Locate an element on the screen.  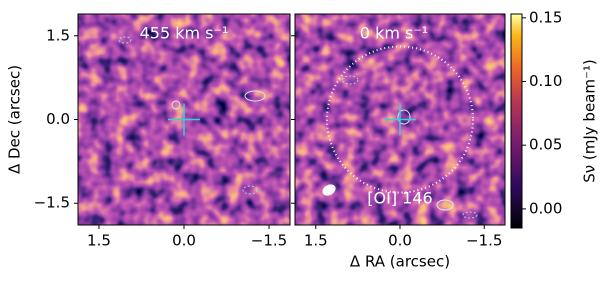
aperture is located at coordinates (400, 119).